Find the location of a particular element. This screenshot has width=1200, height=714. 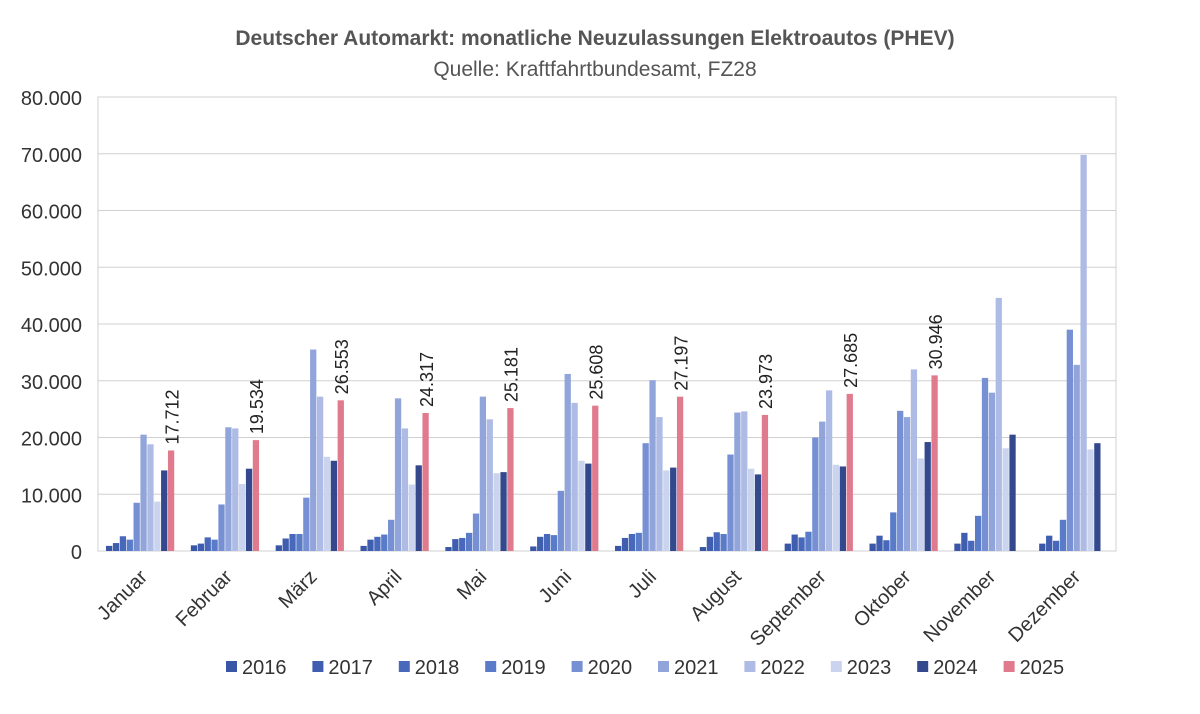

legend: 2016 2017 2018 2019 2020 2021 2022 2023 2024 2025 is located at coordinates (645, 668).